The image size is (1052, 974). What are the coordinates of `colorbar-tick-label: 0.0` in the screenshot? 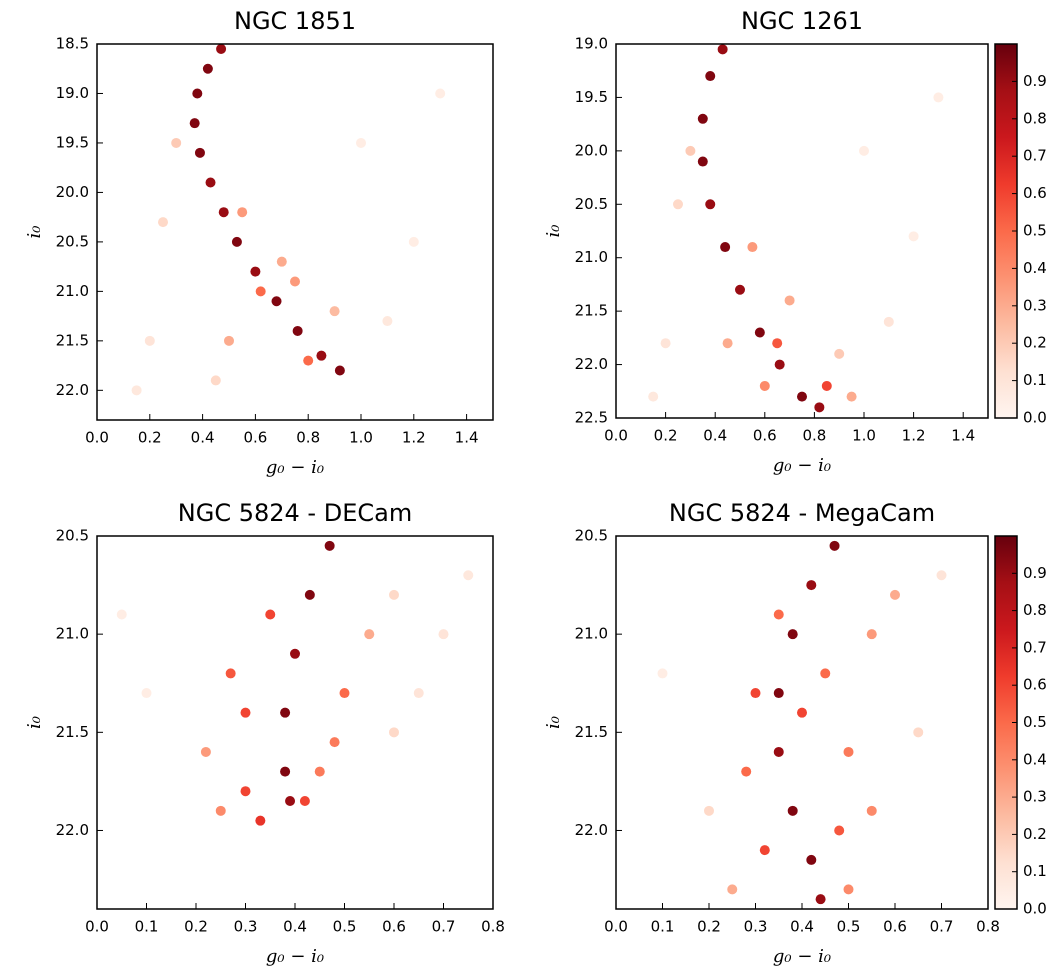 It's located at (1035, 909).